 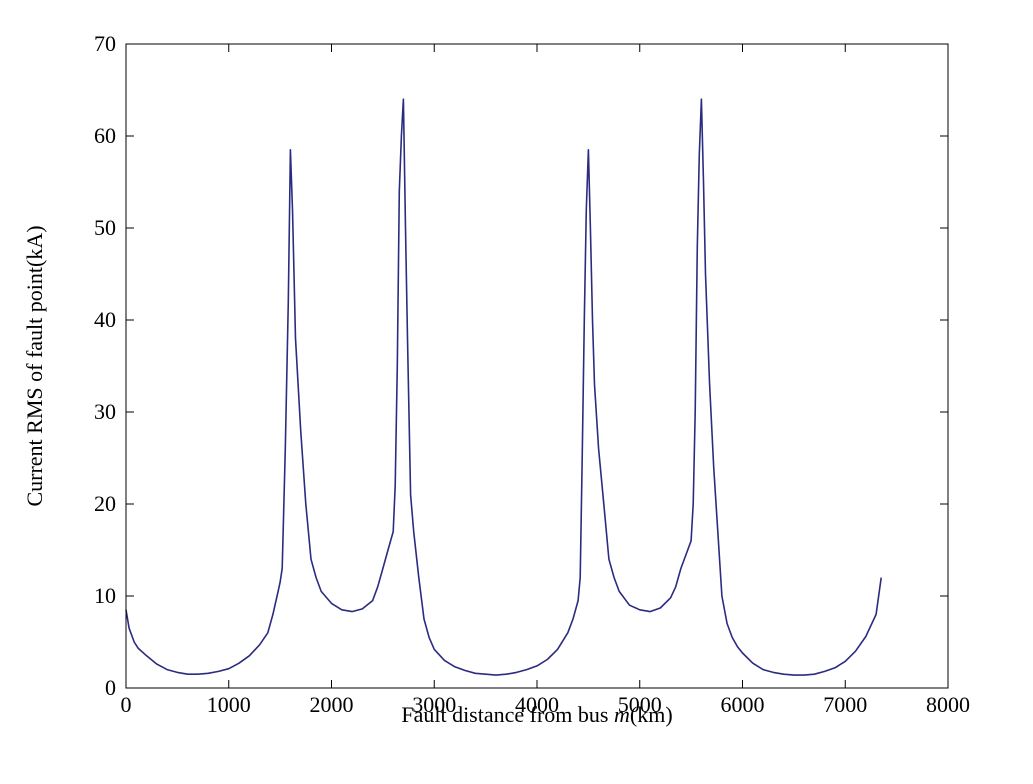 I want to click on x-tick-label: 1000, so click(x=229, y=704).